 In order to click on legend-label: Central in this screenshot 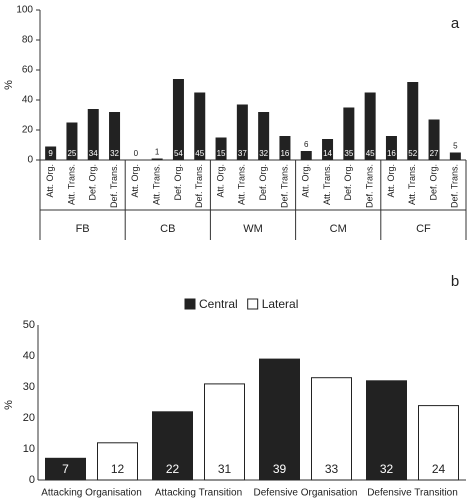, I will do `click(218, 304)`.